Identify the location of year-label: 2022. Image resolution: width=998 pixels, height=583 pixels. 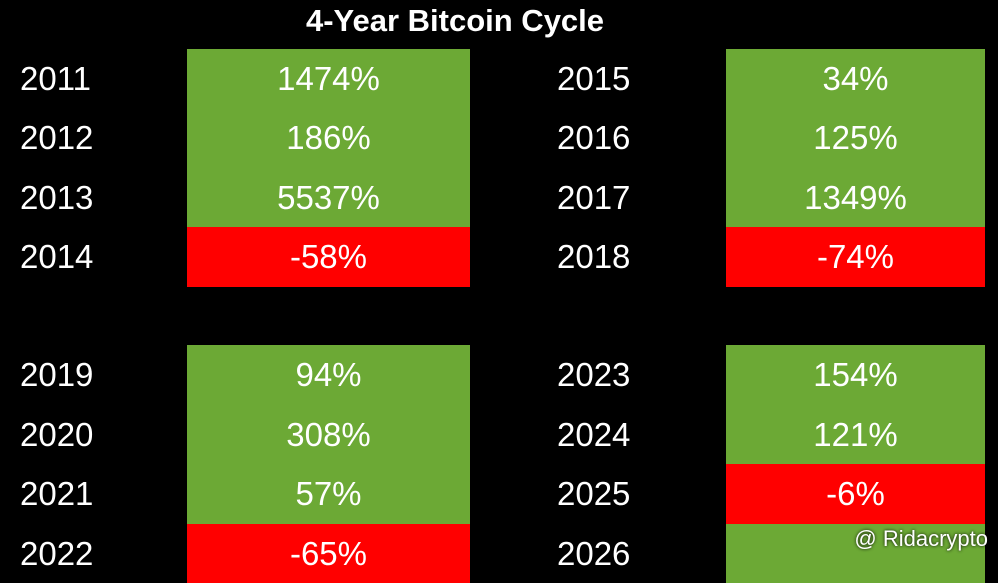
(56, 553).